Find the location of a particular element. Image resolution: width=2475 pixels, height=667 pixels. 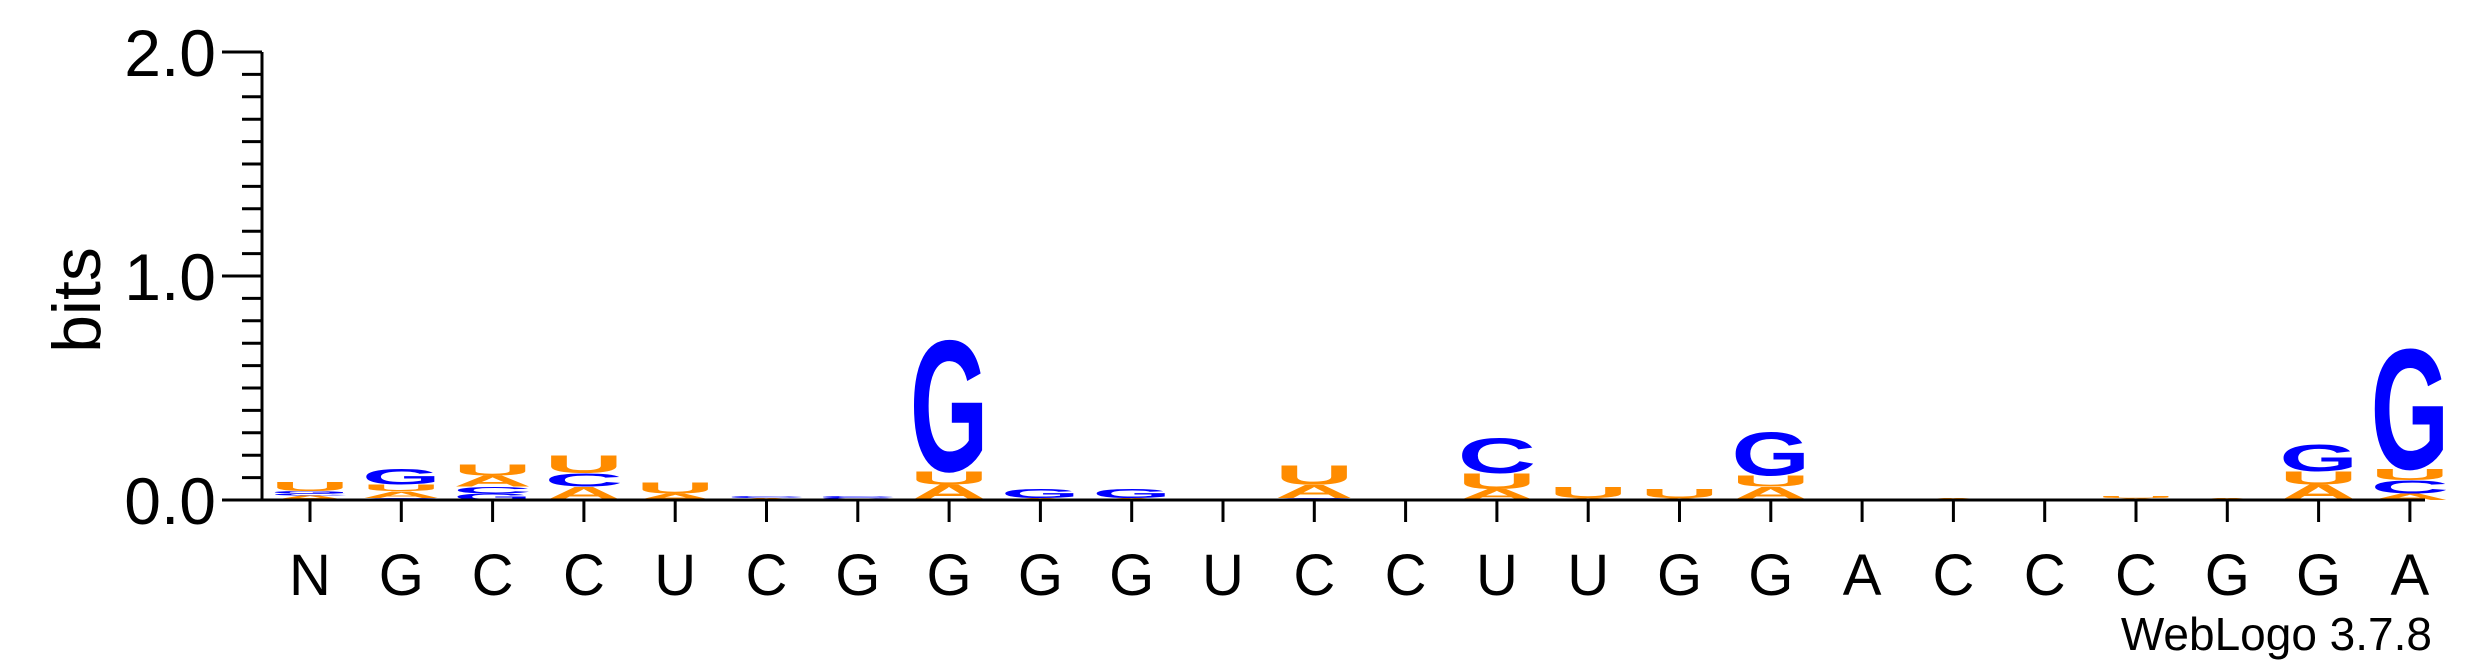

y-tick-label: 0.0 is located at coordinates (170, 501).